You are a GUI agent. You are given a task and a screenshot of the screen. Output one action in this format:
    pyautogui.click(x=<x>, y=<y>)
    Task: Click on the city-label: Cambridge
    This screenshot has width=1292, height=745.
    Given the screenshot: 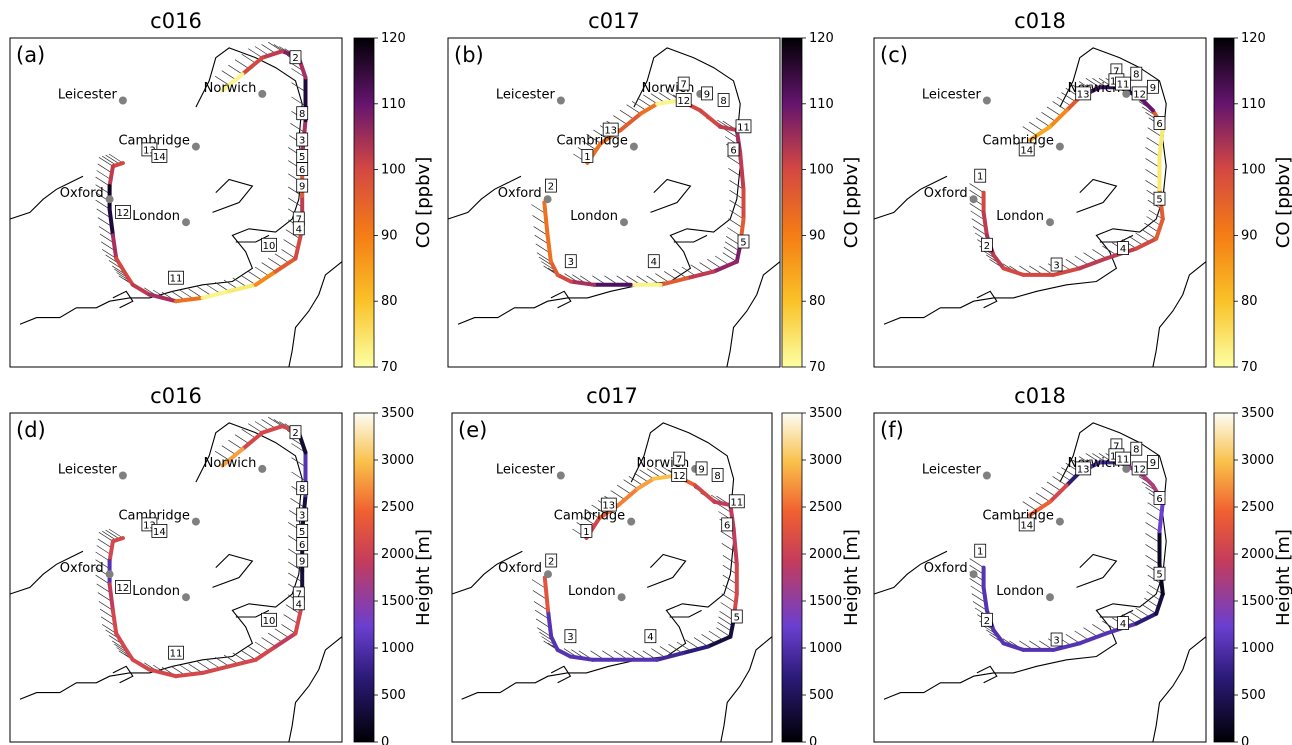 What is the action you would take?
    pyautogui.click(x=153, y=141)
    